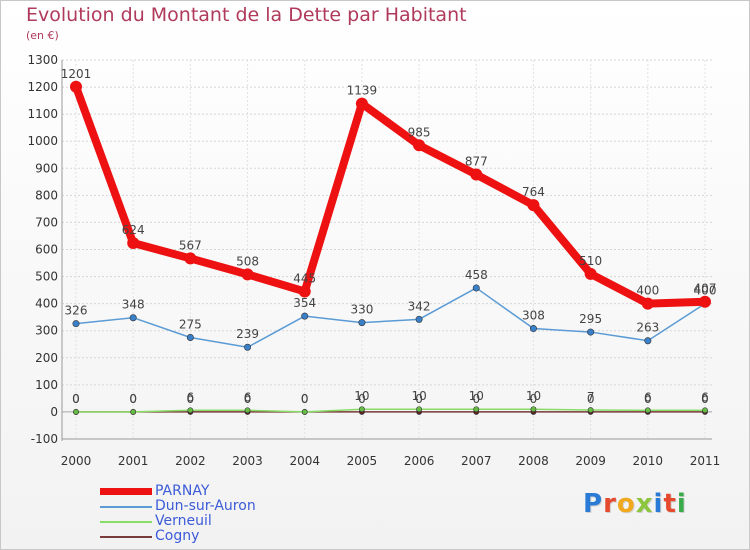 The image size is (750, 550). What do you see at coordinates (247, 261) in the screenshot?
I see `data-label-parnay: 508` at bounding box center [247, 261].